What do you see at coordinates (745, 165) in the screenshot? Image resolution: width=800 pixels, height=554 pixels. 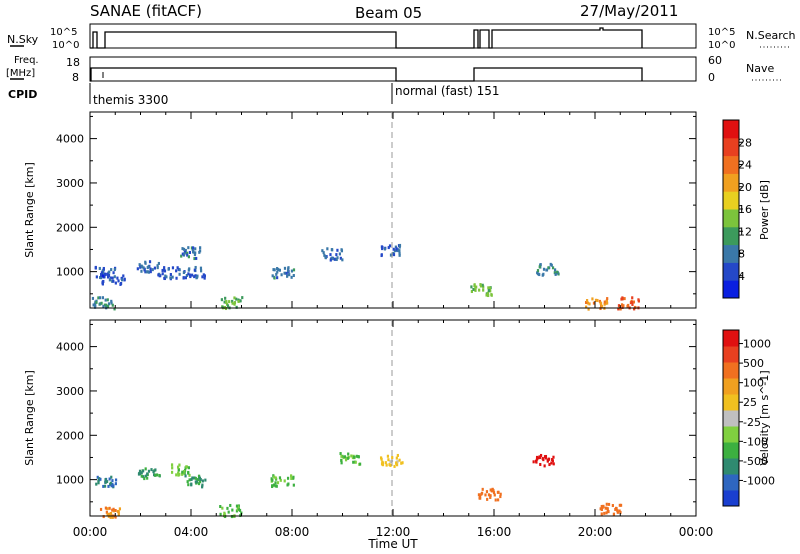 I see `power-colorbar-tick-label: 24` at bounding box center [745, 165].